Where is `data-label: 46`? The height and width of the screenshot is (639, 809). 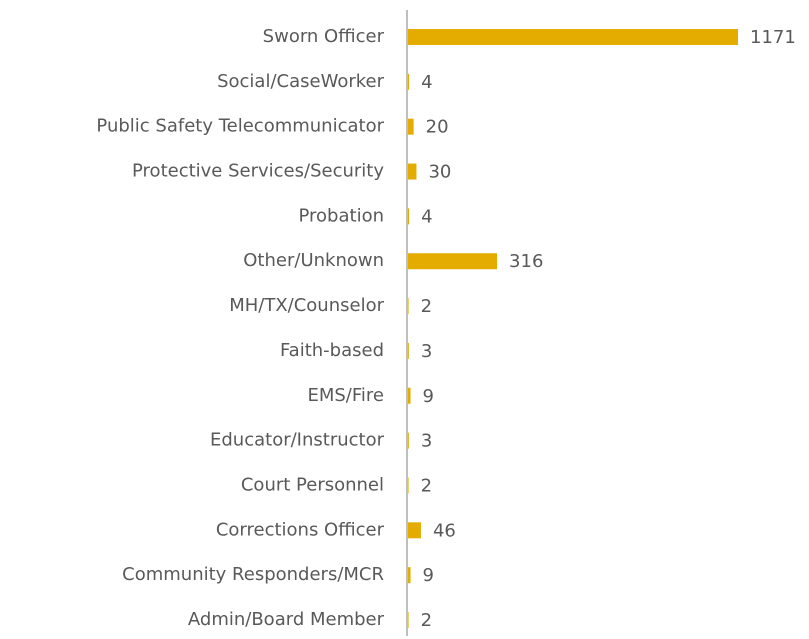
data-label: 46 is located at coordinates (444, 530).